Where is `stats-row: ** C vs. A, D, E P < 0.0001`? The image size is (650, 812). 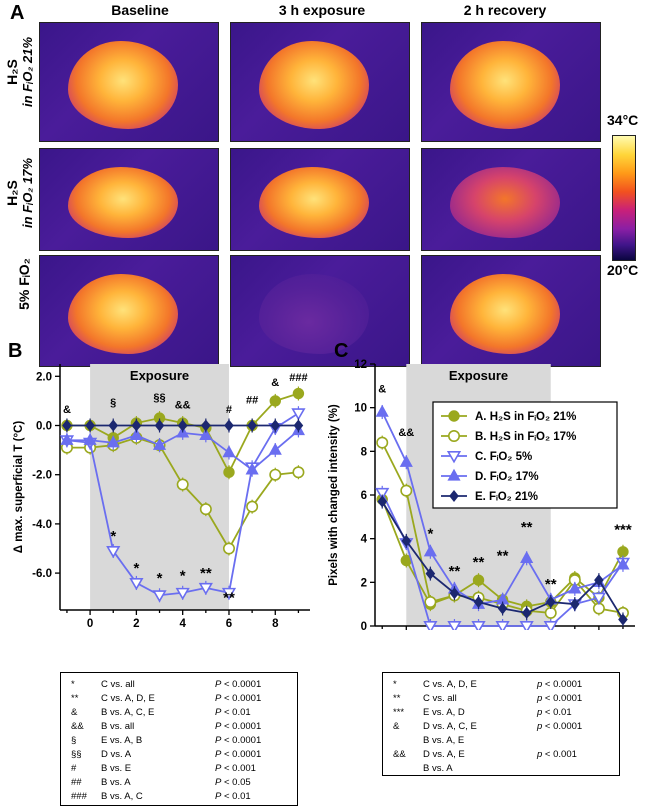
stats-row: ** C vs. A, D, E P < 0.0001 is located at coordinates (179, 699).